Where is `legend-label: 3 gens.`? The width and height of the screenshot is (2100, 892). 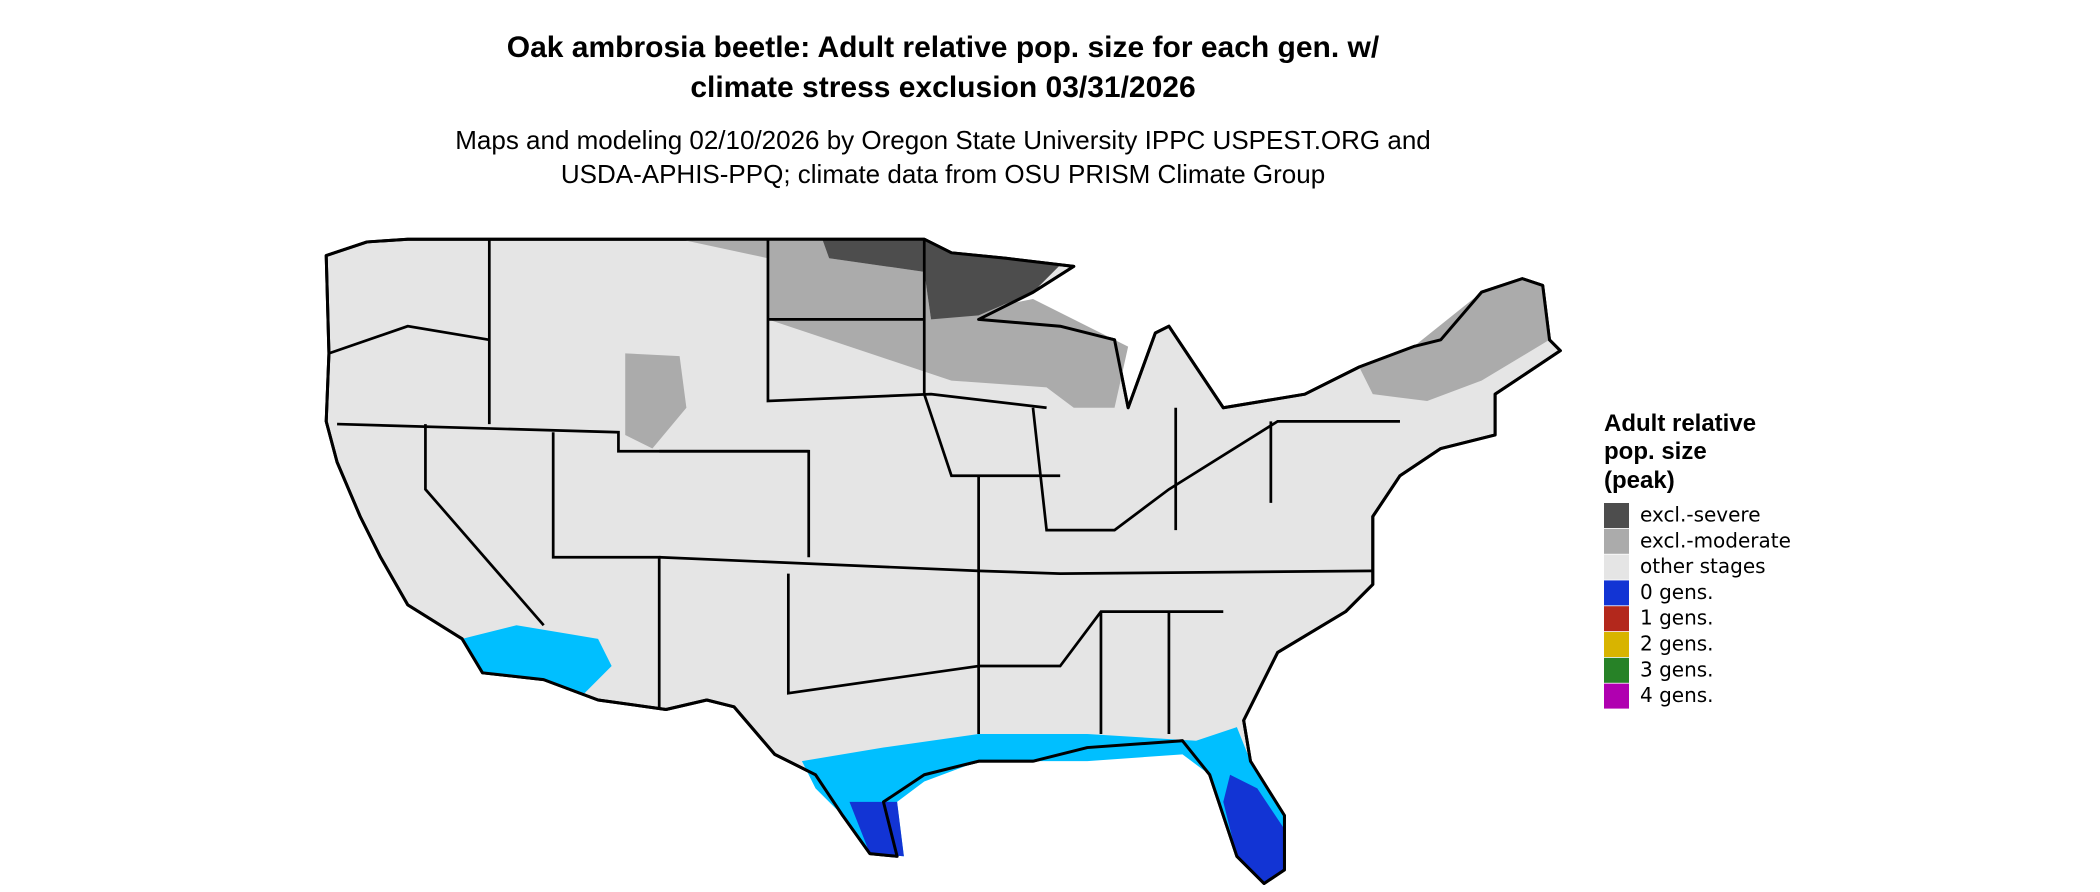
legend-label: 3 gens. is located at coordinates (1677, 669).